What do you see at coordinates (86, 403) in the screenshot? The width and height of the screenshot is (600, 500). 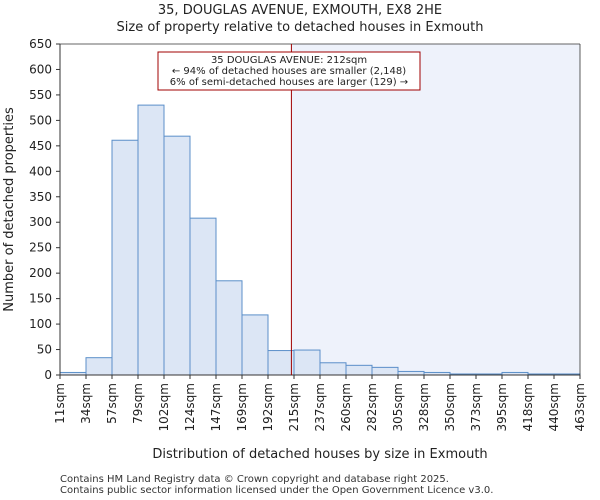 I see `x-tick-label: 34sqm` at bounding box center [86, 403].